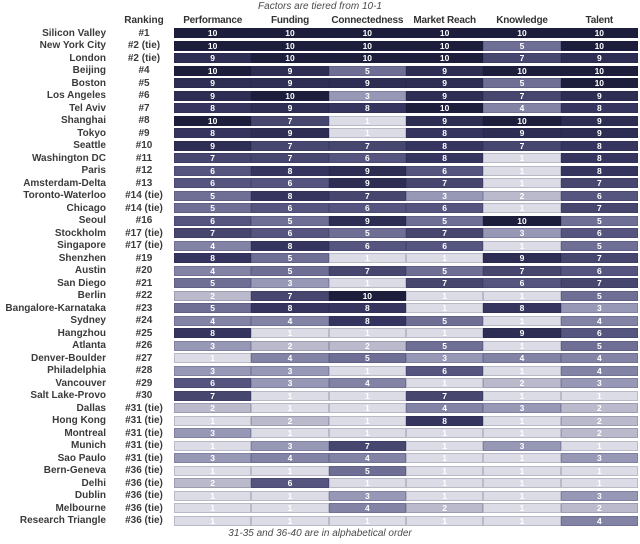 The height and width of the screenshot is (544, 640). Describe the element at coordinates (367, 20) in the screenshot. I see `column-header-connectedness: Connectedness` at that location.